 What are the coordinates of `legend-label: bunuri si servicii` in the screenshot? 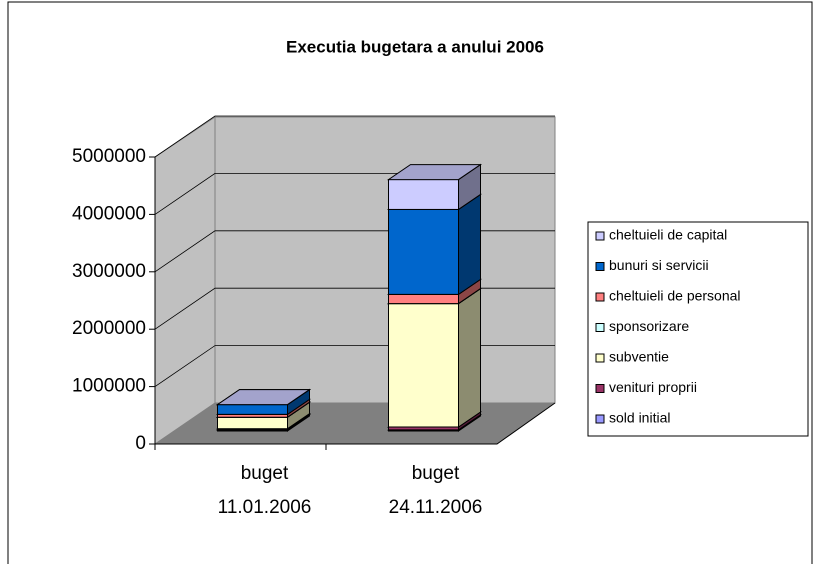 It's located at (659, 265).